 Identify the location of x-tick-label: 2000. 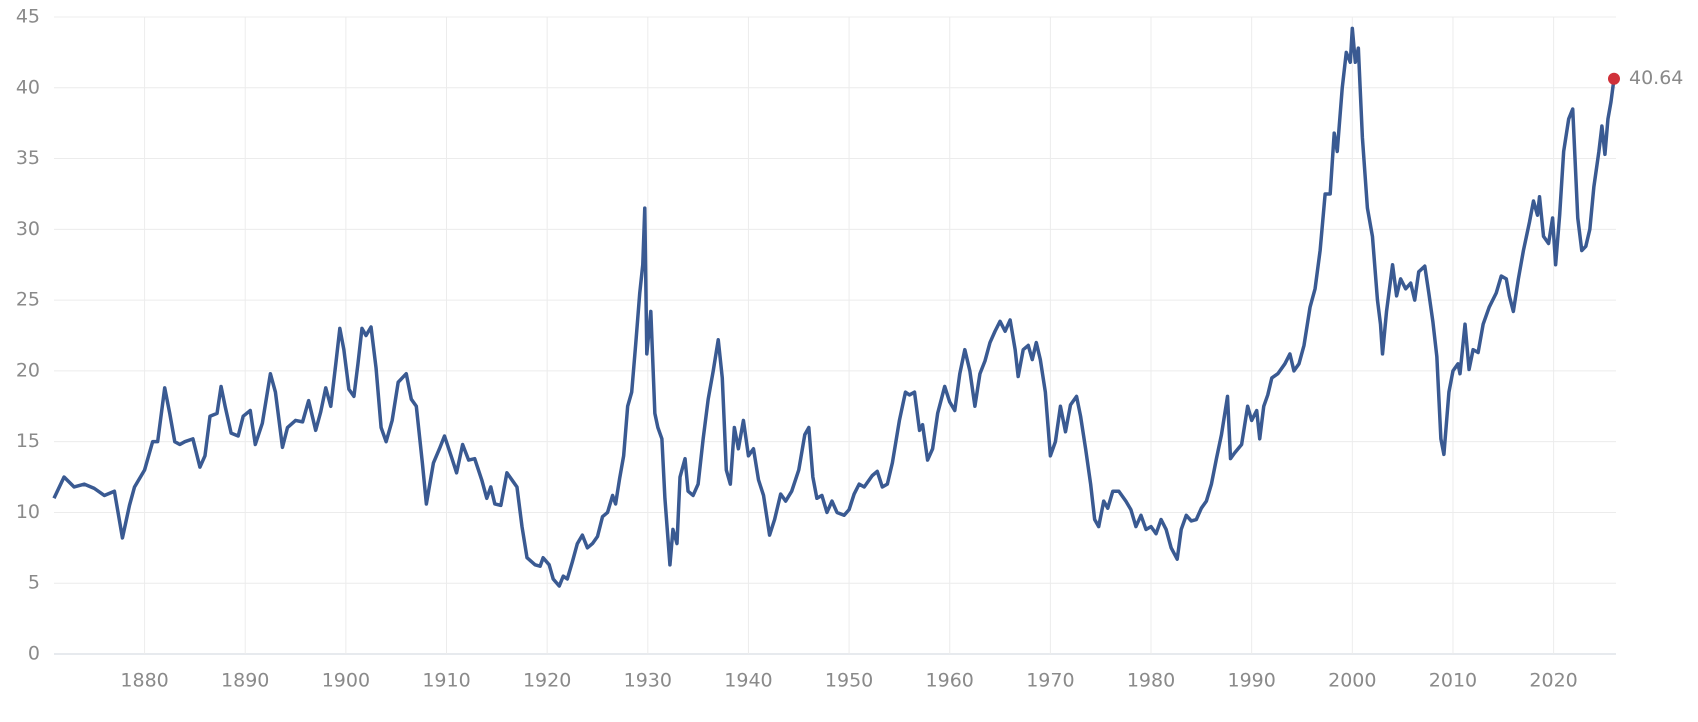
(1352, 681).